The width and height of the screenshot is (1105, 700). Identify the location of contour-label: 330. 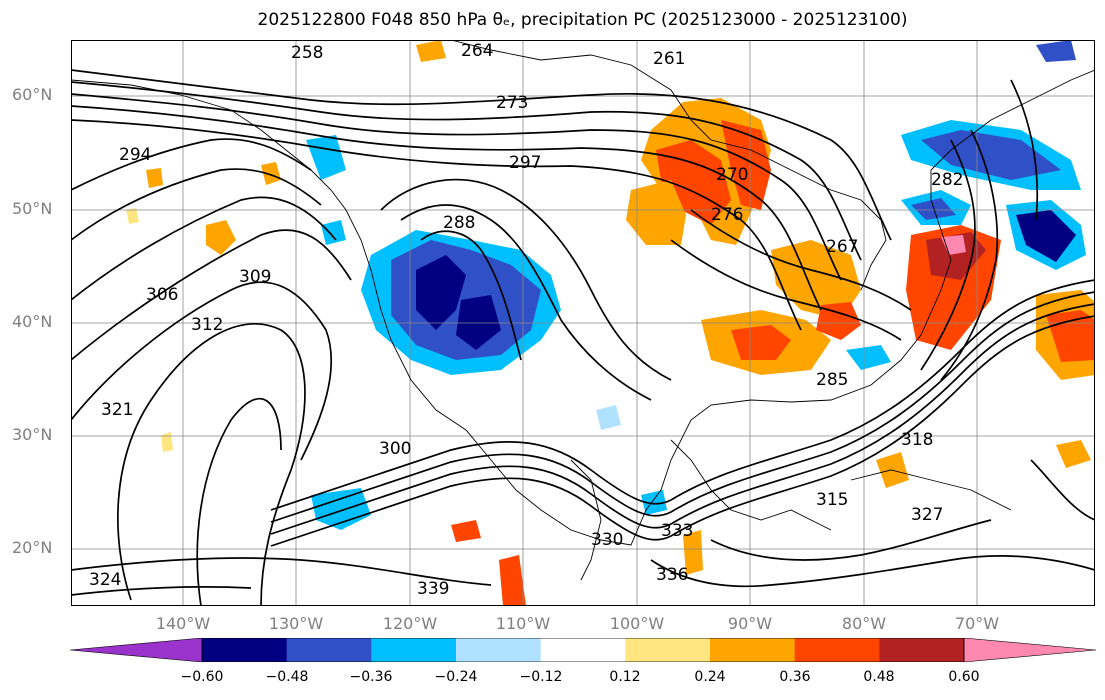
(607, 540).